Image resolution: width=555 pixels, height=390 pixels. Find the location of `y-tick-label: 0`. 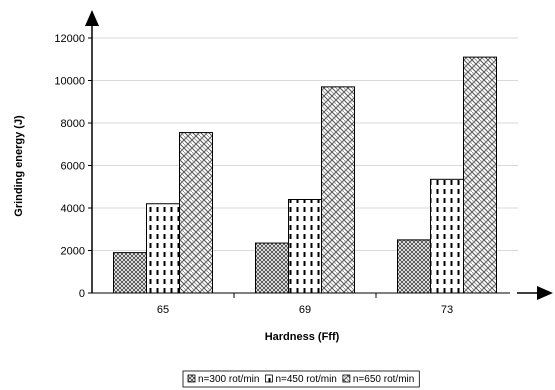

y-tick-label: 0 is located at coordinates (82, 294).